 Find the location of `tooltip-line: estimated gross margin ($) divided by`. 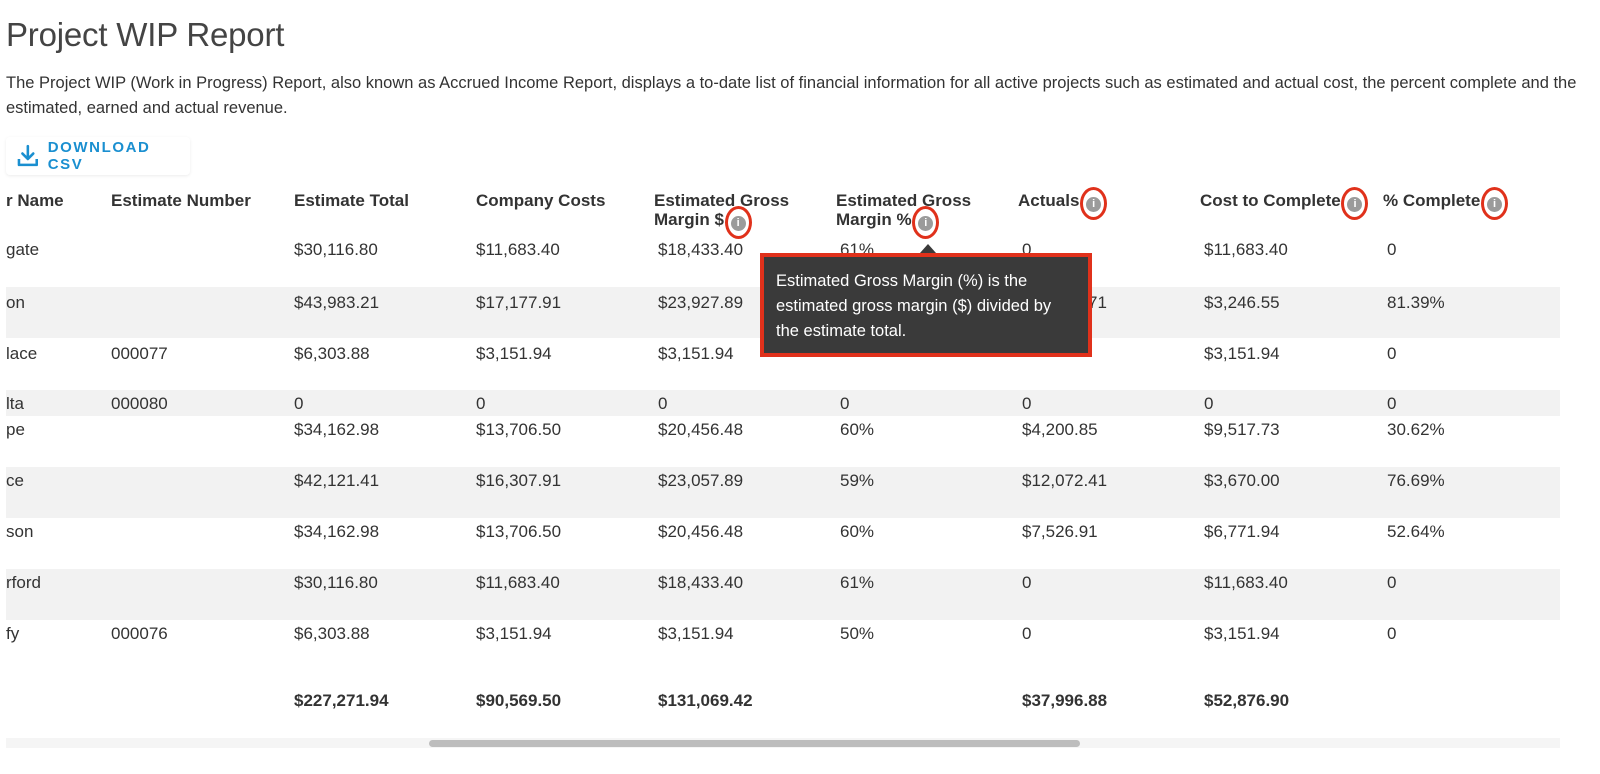

tooltip-line: estimated gross margin ($) divided by is located at coordinates (914, 306).